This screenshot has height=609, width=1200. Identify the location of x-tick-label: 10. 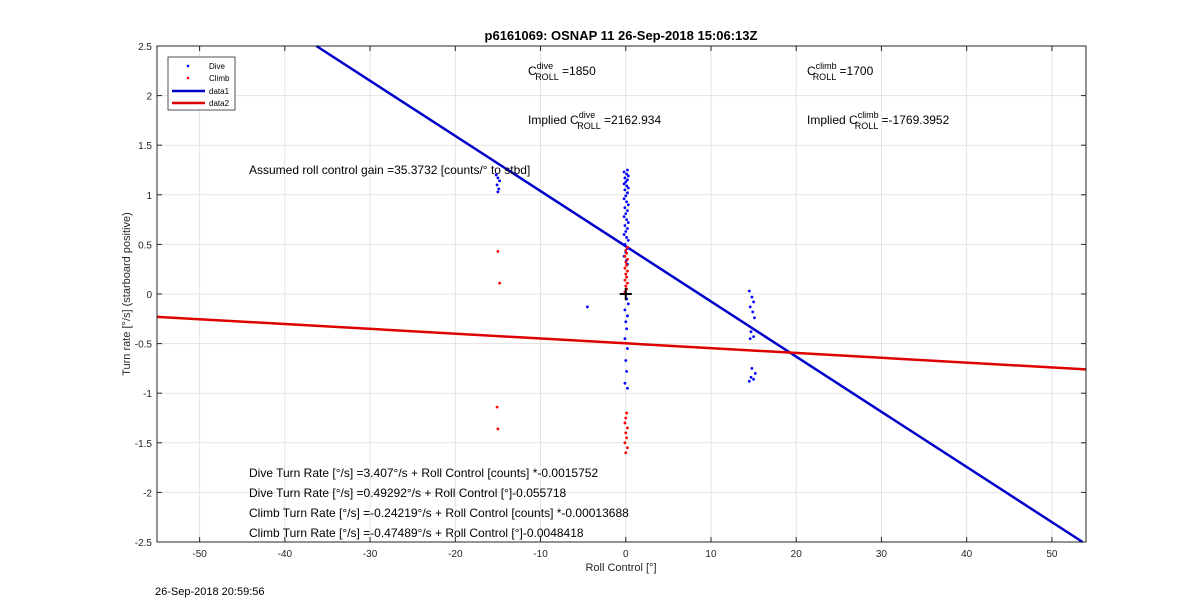
(711, 554).